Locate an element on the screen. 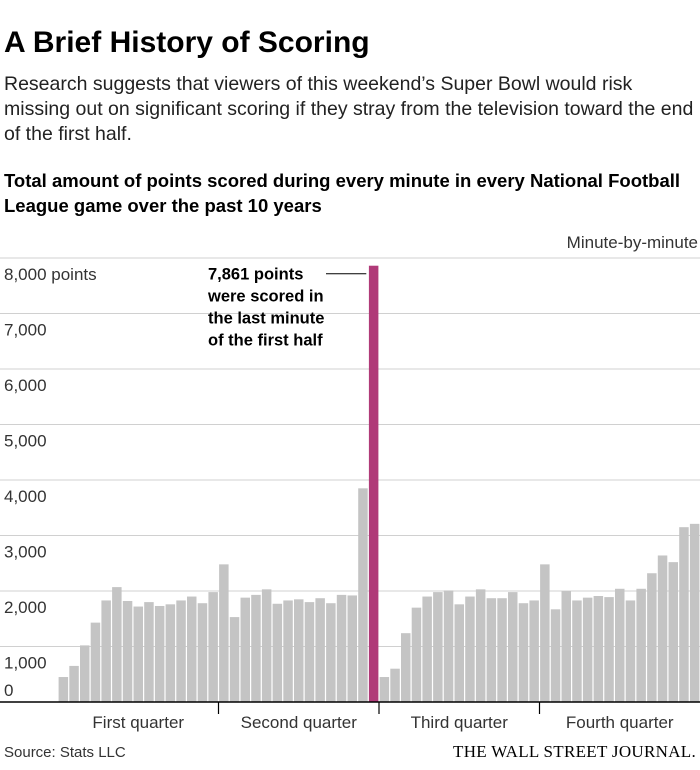  y-tick-label: 0 is located at coordinates (8, 690).